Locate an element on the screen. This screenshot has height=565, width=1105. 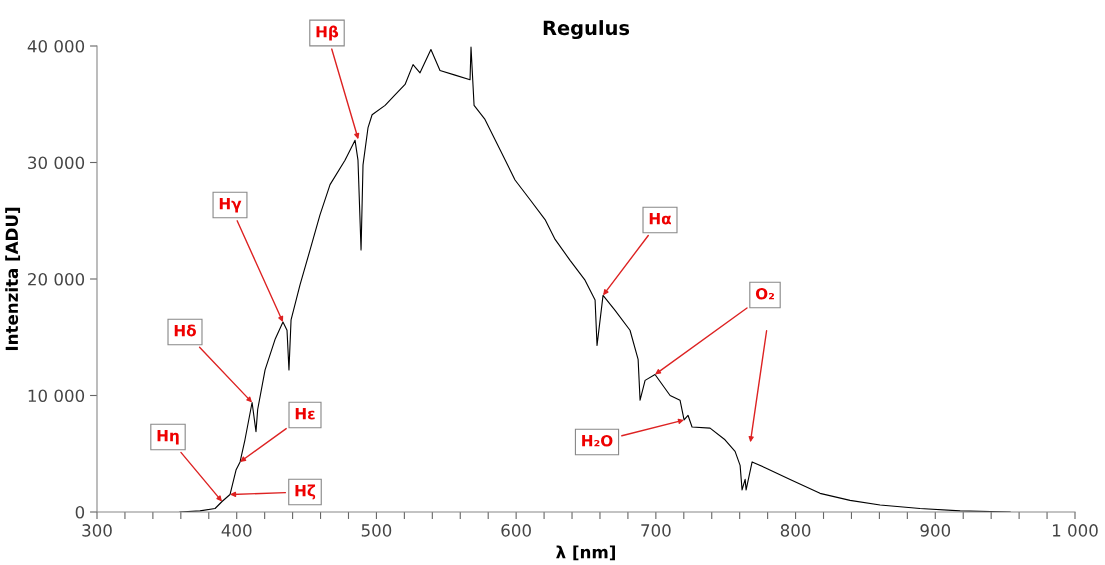
x-tick-label: 500 is located at coordinates (376, 530).